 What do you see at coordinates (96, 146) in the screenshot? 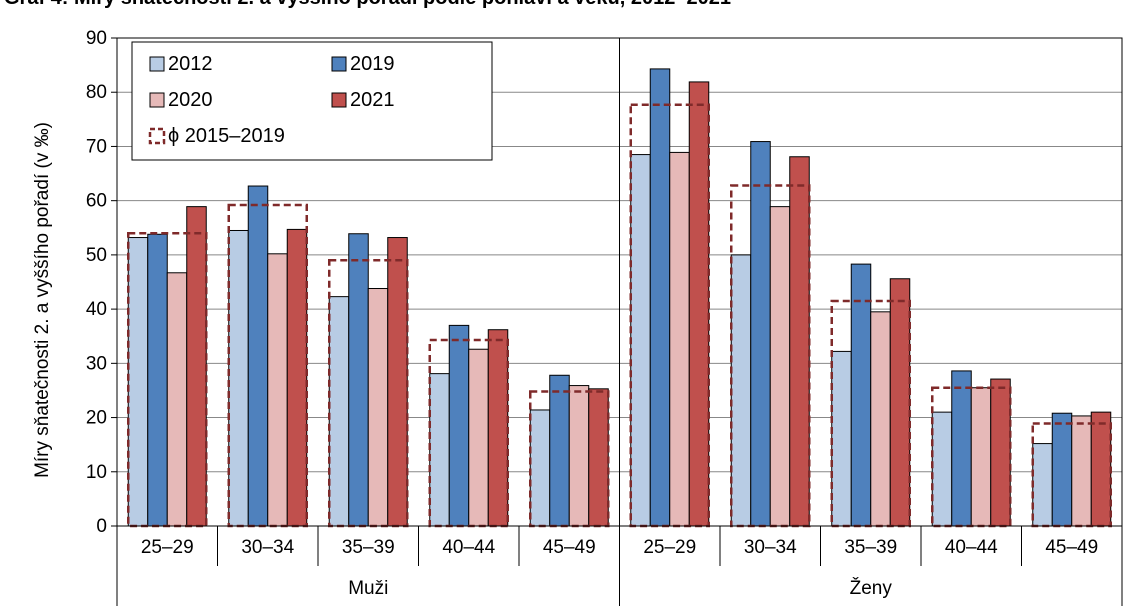
I see `y-tick-label: 70` at bounding box center [96, 146].